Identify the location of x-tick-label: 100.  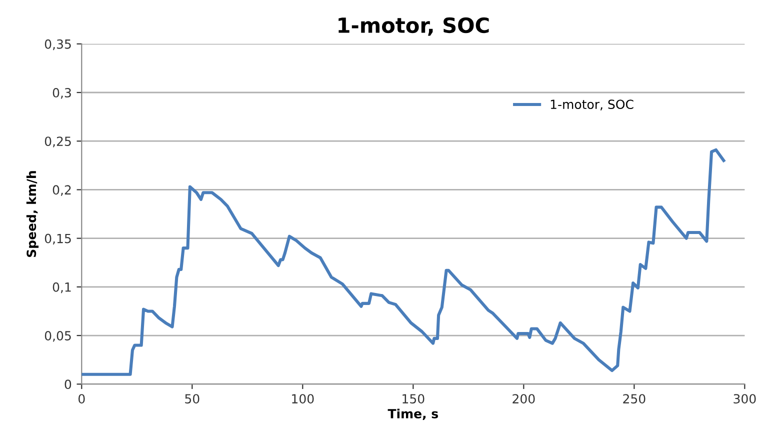
(303, 399).